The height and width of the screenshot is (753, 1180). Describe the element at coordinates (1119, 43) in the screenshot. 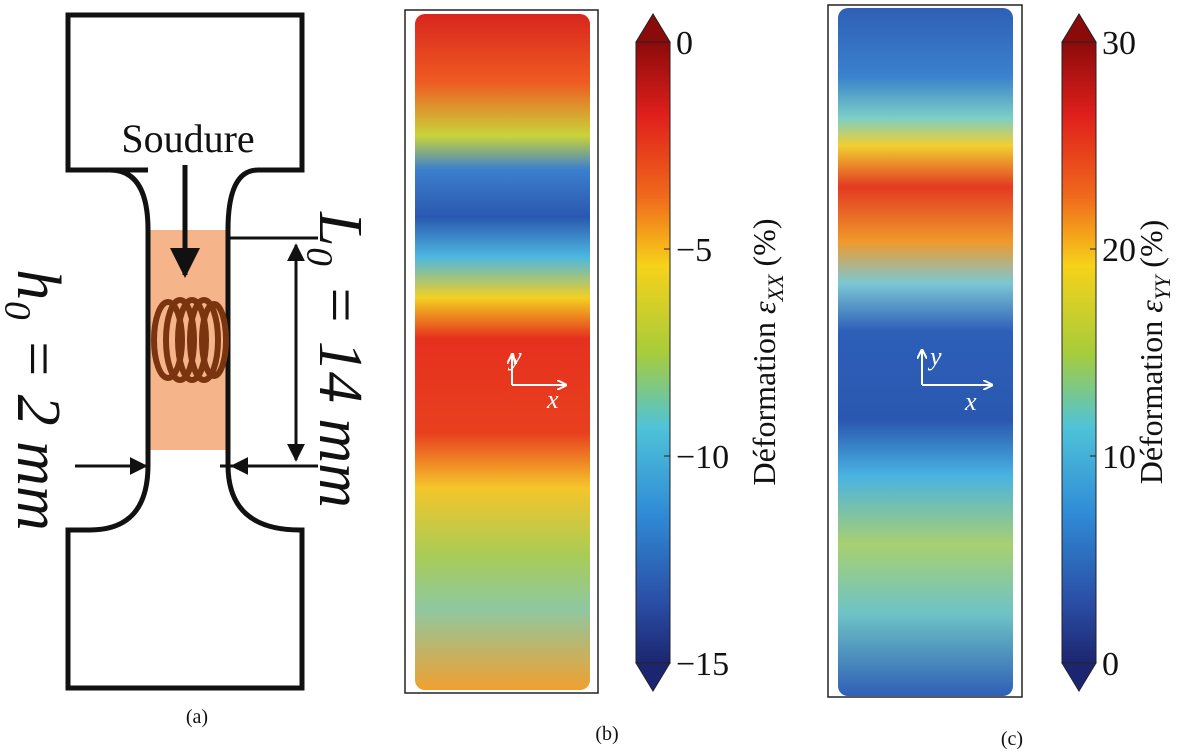

I see `colorbar-tick-label: 30` at that location.